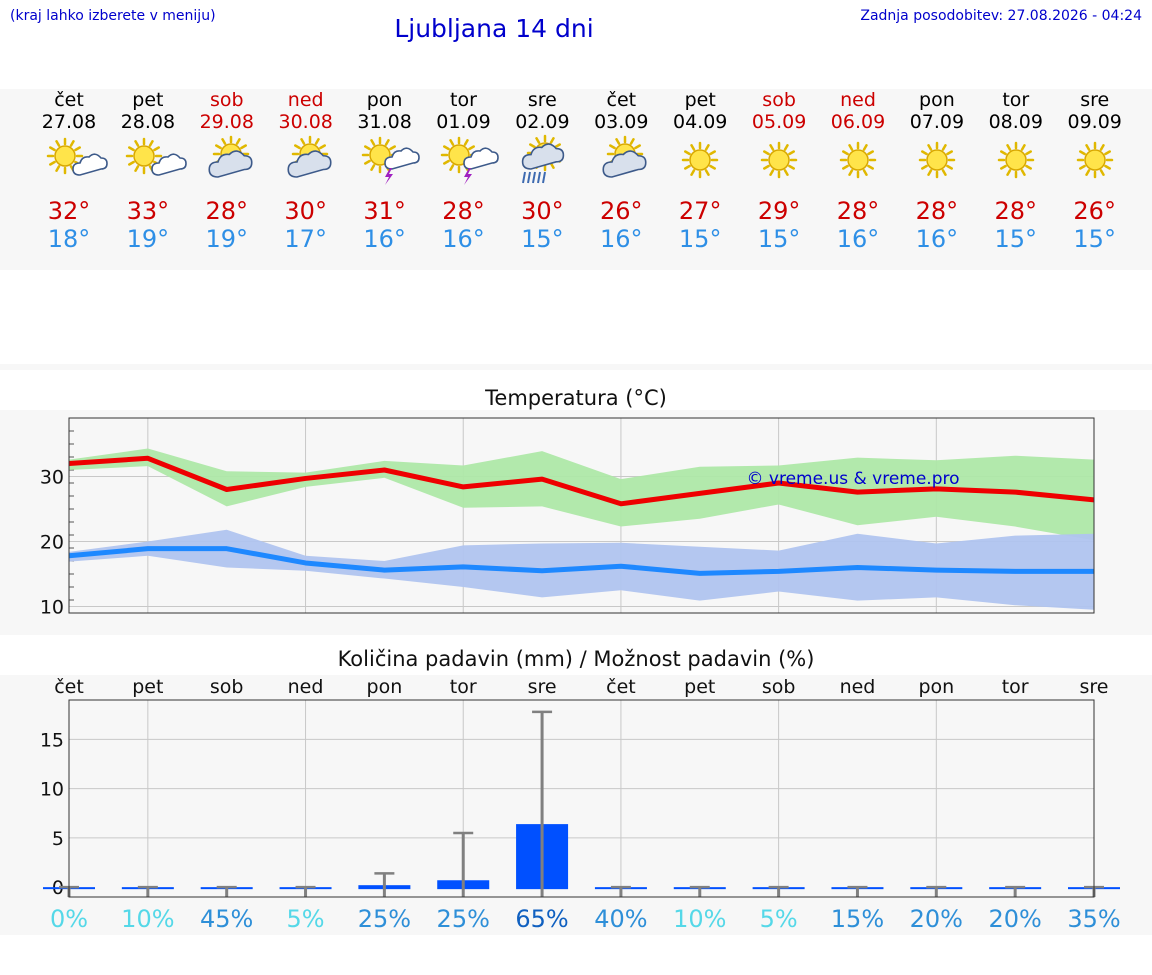  What do you see at coordinates (620, 919) in the screenshot?
I see `precipitation-probability-label: 40%` at bounding box center [620, 919].